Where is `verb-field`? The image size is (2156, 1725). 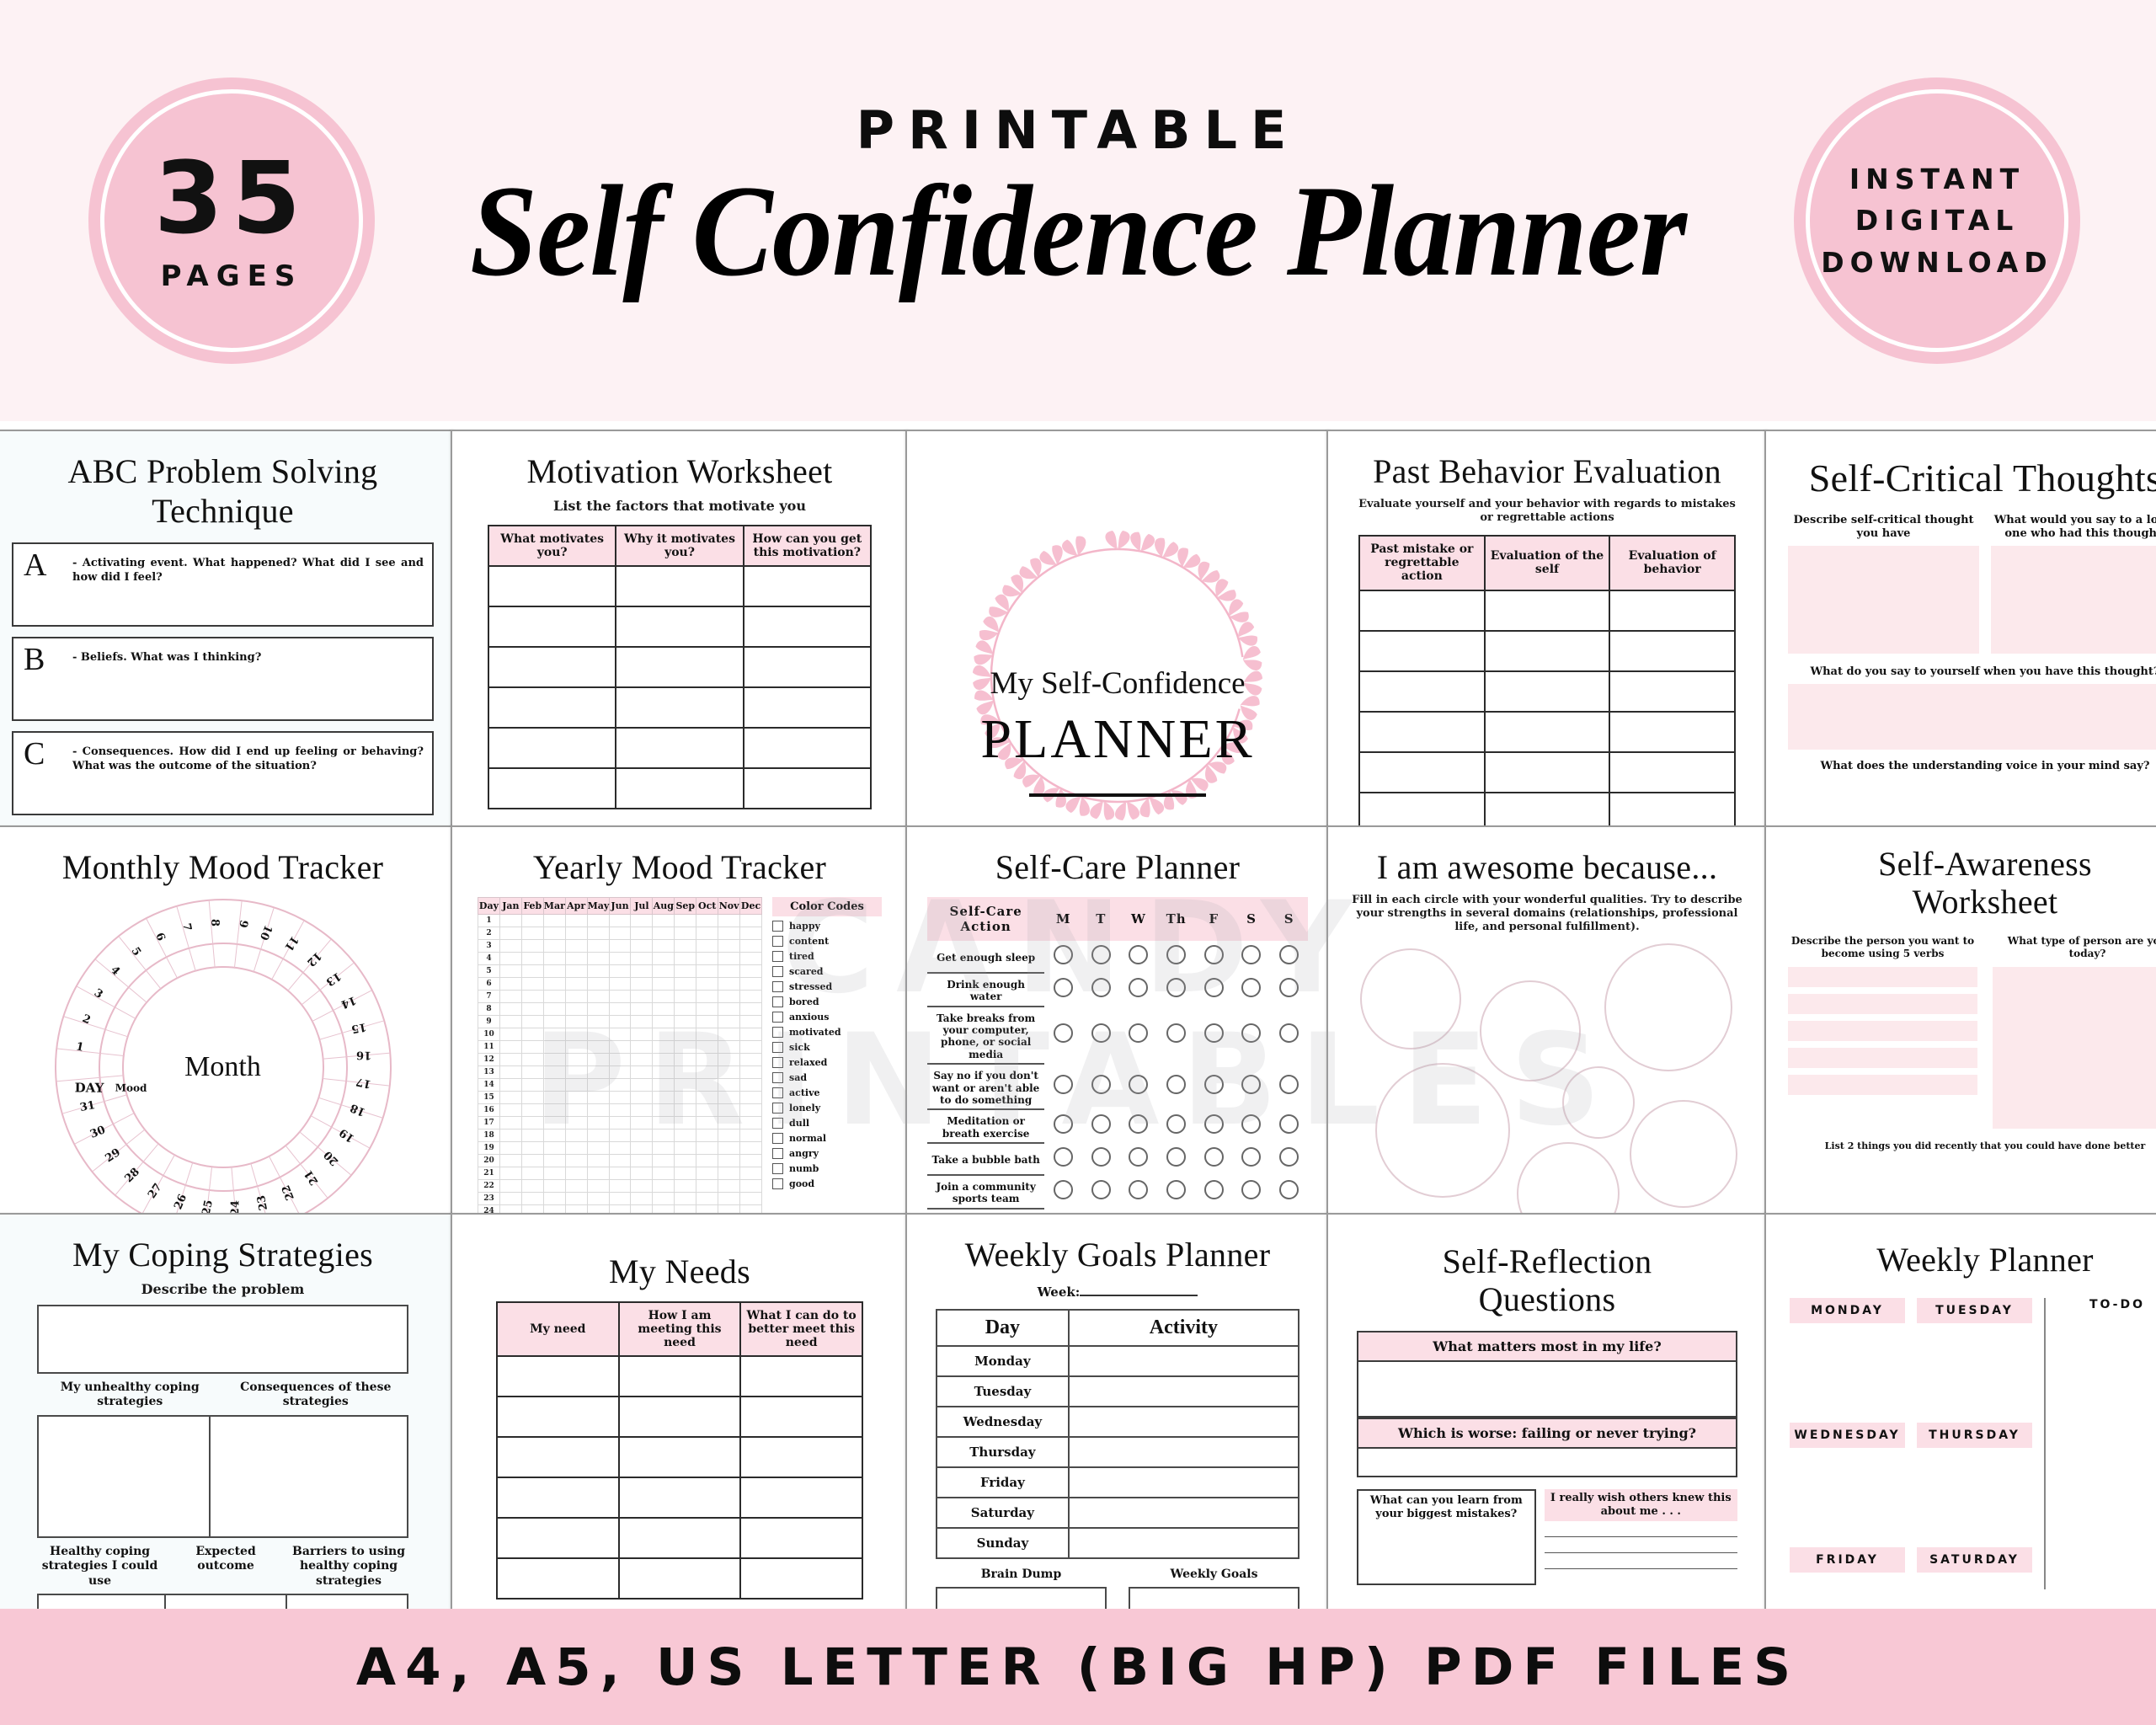
verb-field is located at coordinates (1882, 1084).